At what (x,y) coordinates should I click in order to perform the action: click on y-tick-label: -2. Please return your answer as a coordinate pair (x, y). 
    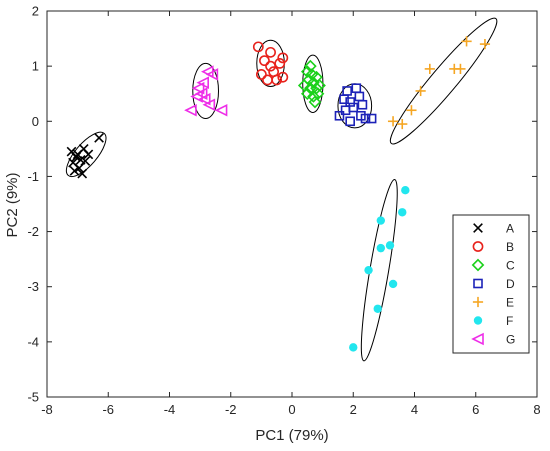
    Looking at the image, I should click on (33, 231).